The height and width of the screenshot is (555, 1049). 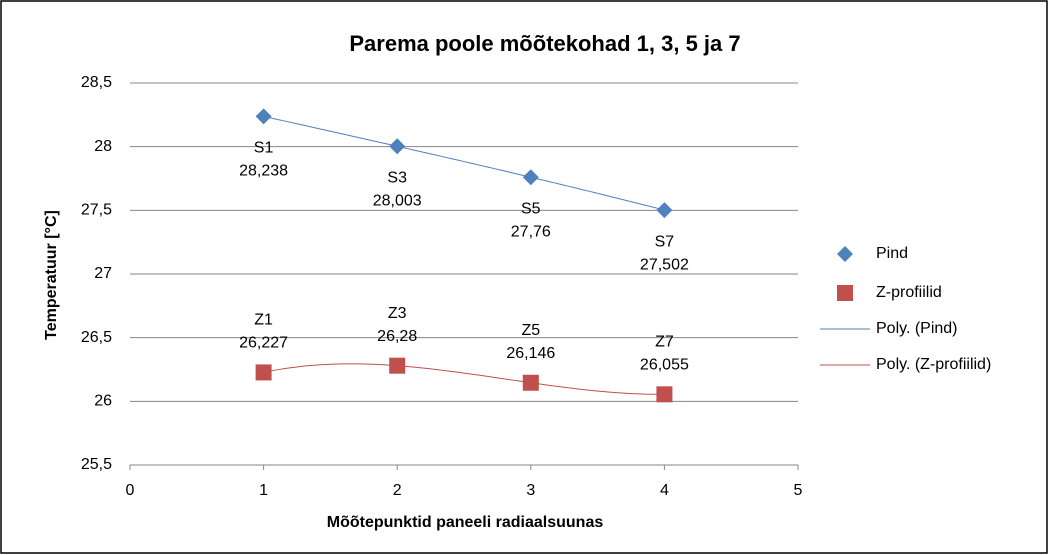 I want to click on point-label: S1, so click(x=264, y=148).